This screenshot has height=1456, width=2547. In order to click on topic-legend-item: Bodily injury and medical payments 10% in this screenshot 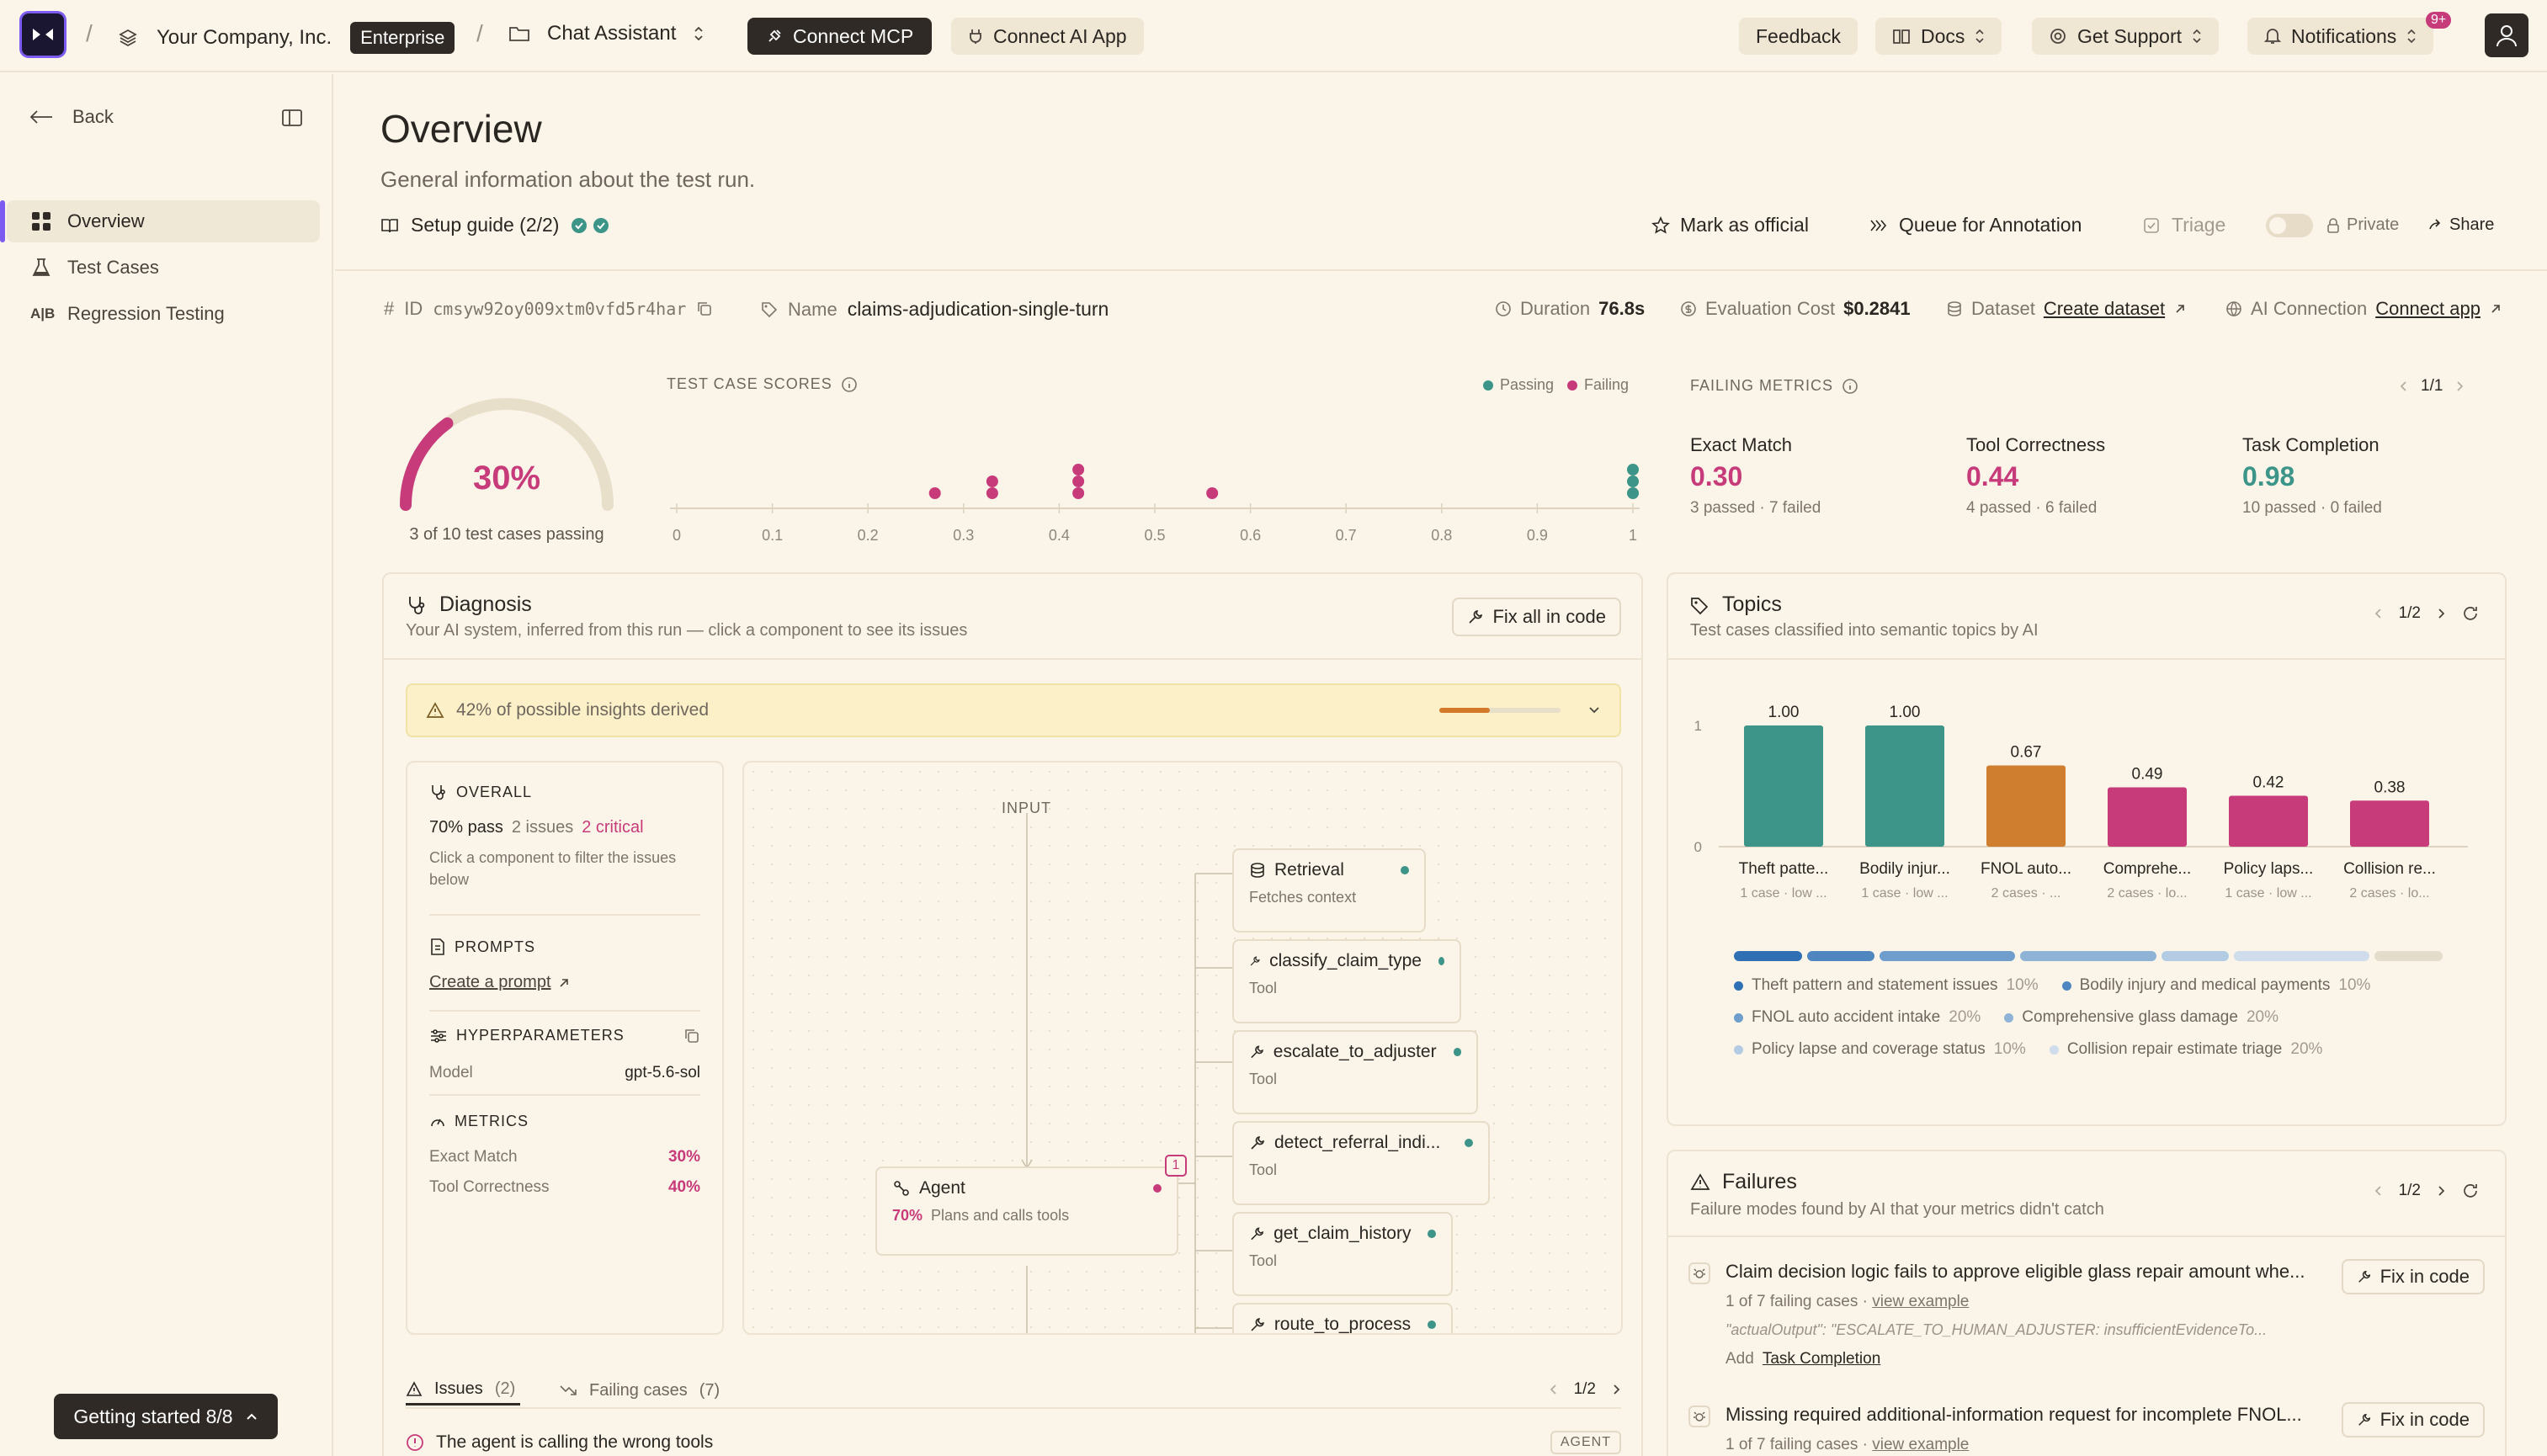, I will do `click(2215, 985)`.